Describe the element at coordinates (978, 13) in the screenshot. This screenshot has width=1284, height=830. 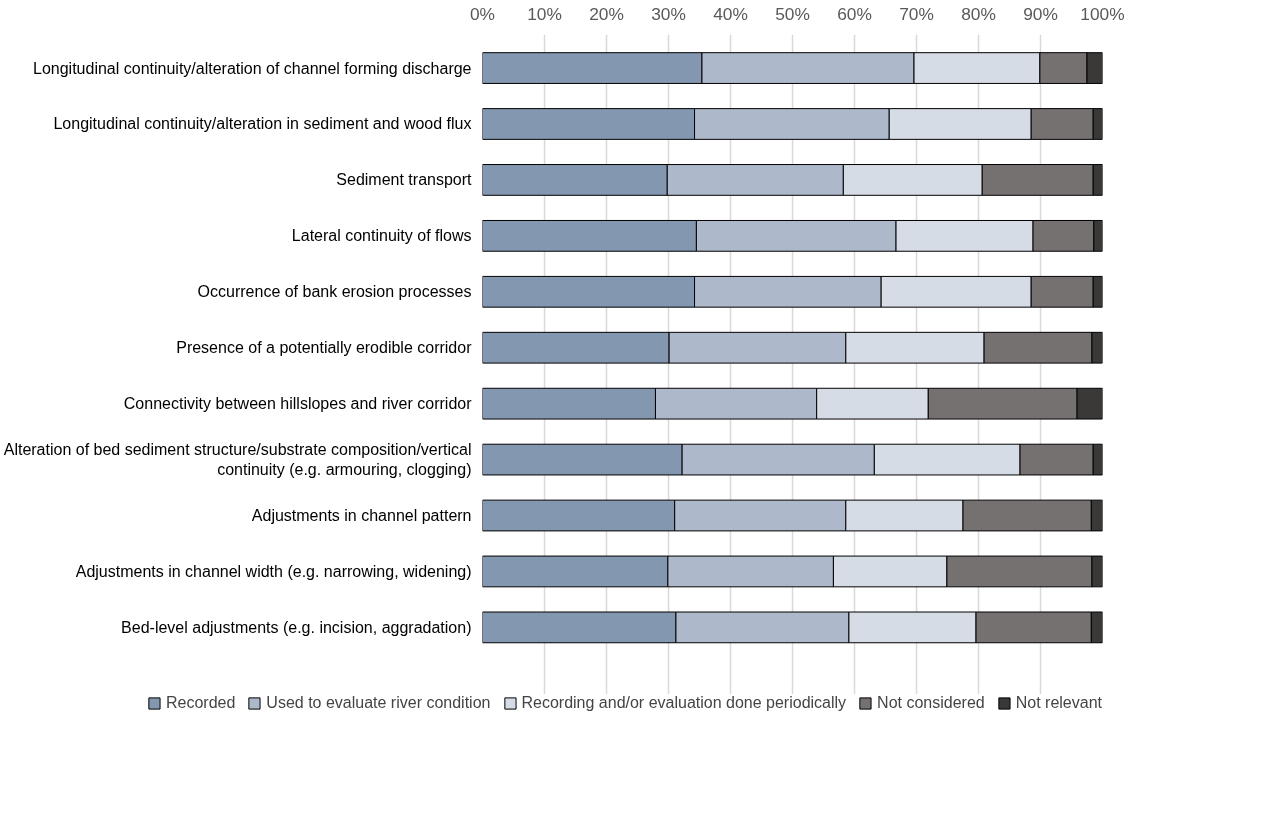
I see `x-tick-label: 80%` at that location.